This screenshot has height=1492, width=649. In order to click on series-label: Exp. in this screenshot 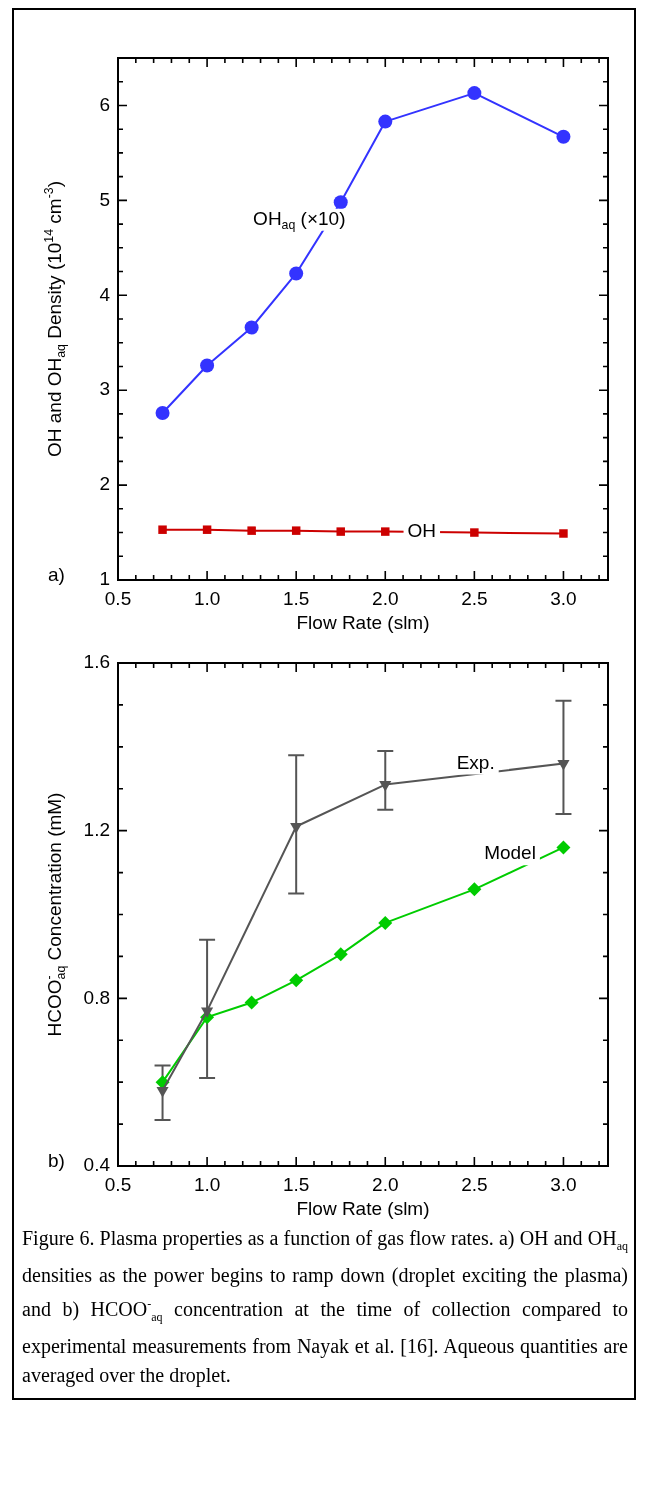, I will do `click(475, 762)`.